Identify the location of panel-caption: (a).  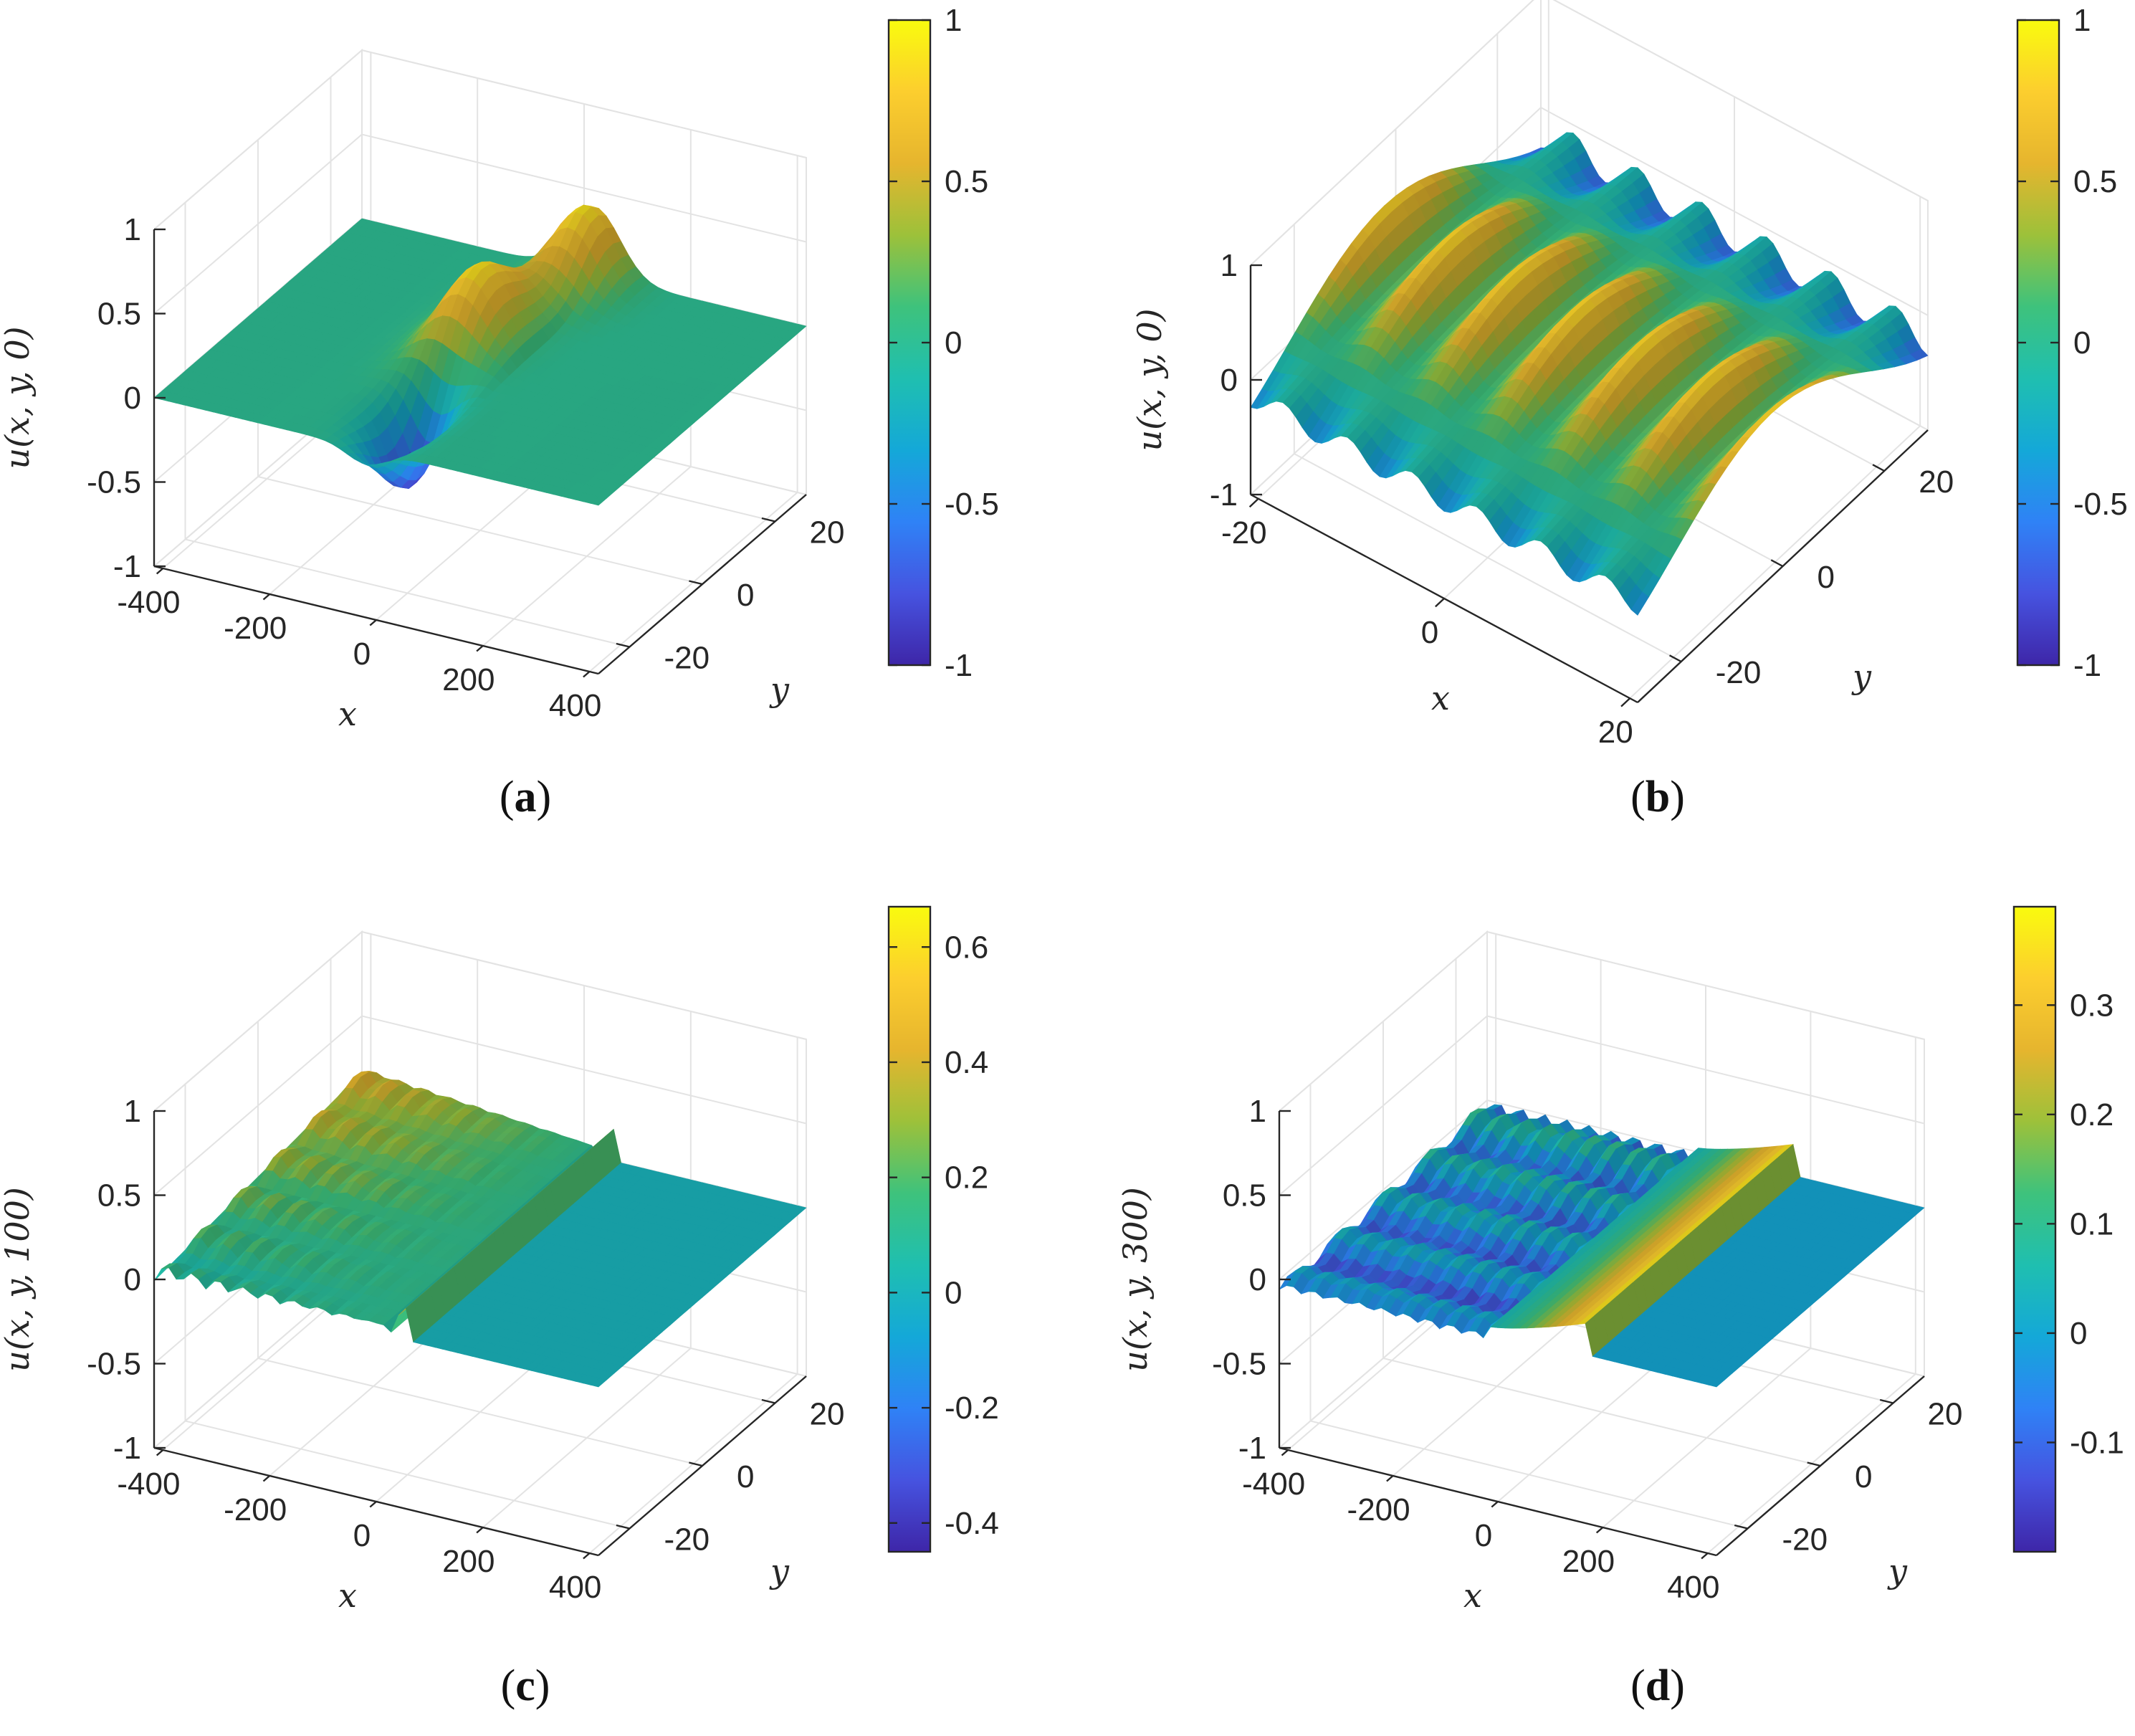
(525, 797).